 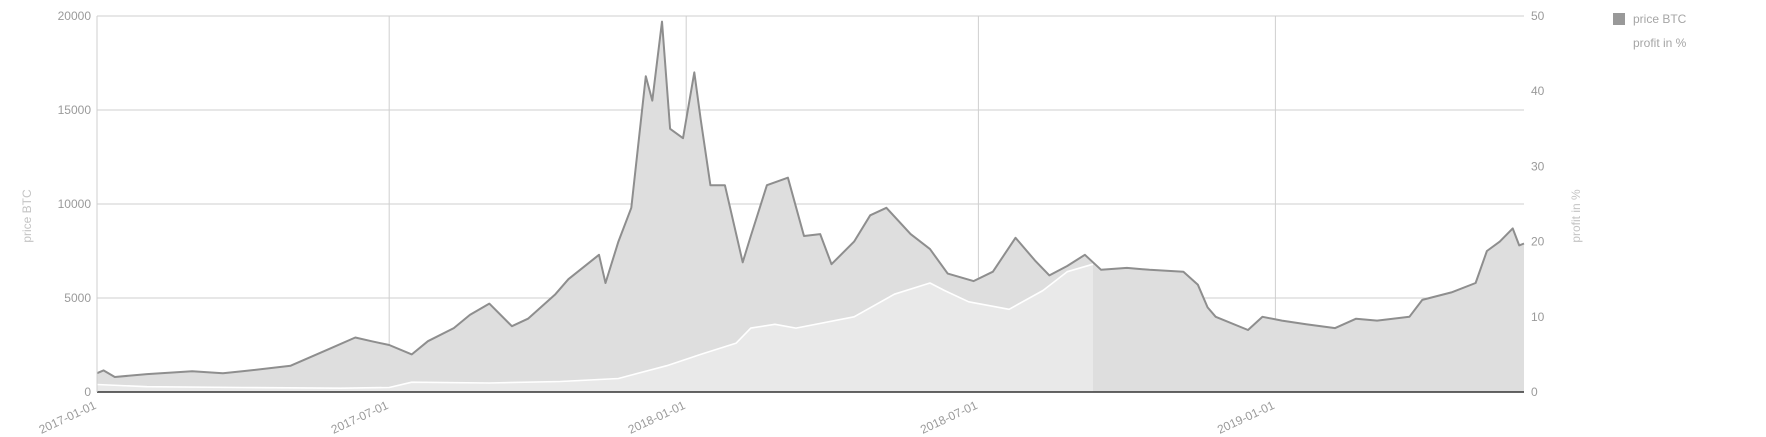 What do you see at coordinates (1619, 19) in the screenshot?
I see `legend-swatch-price` at bounding box center [1619, 19].